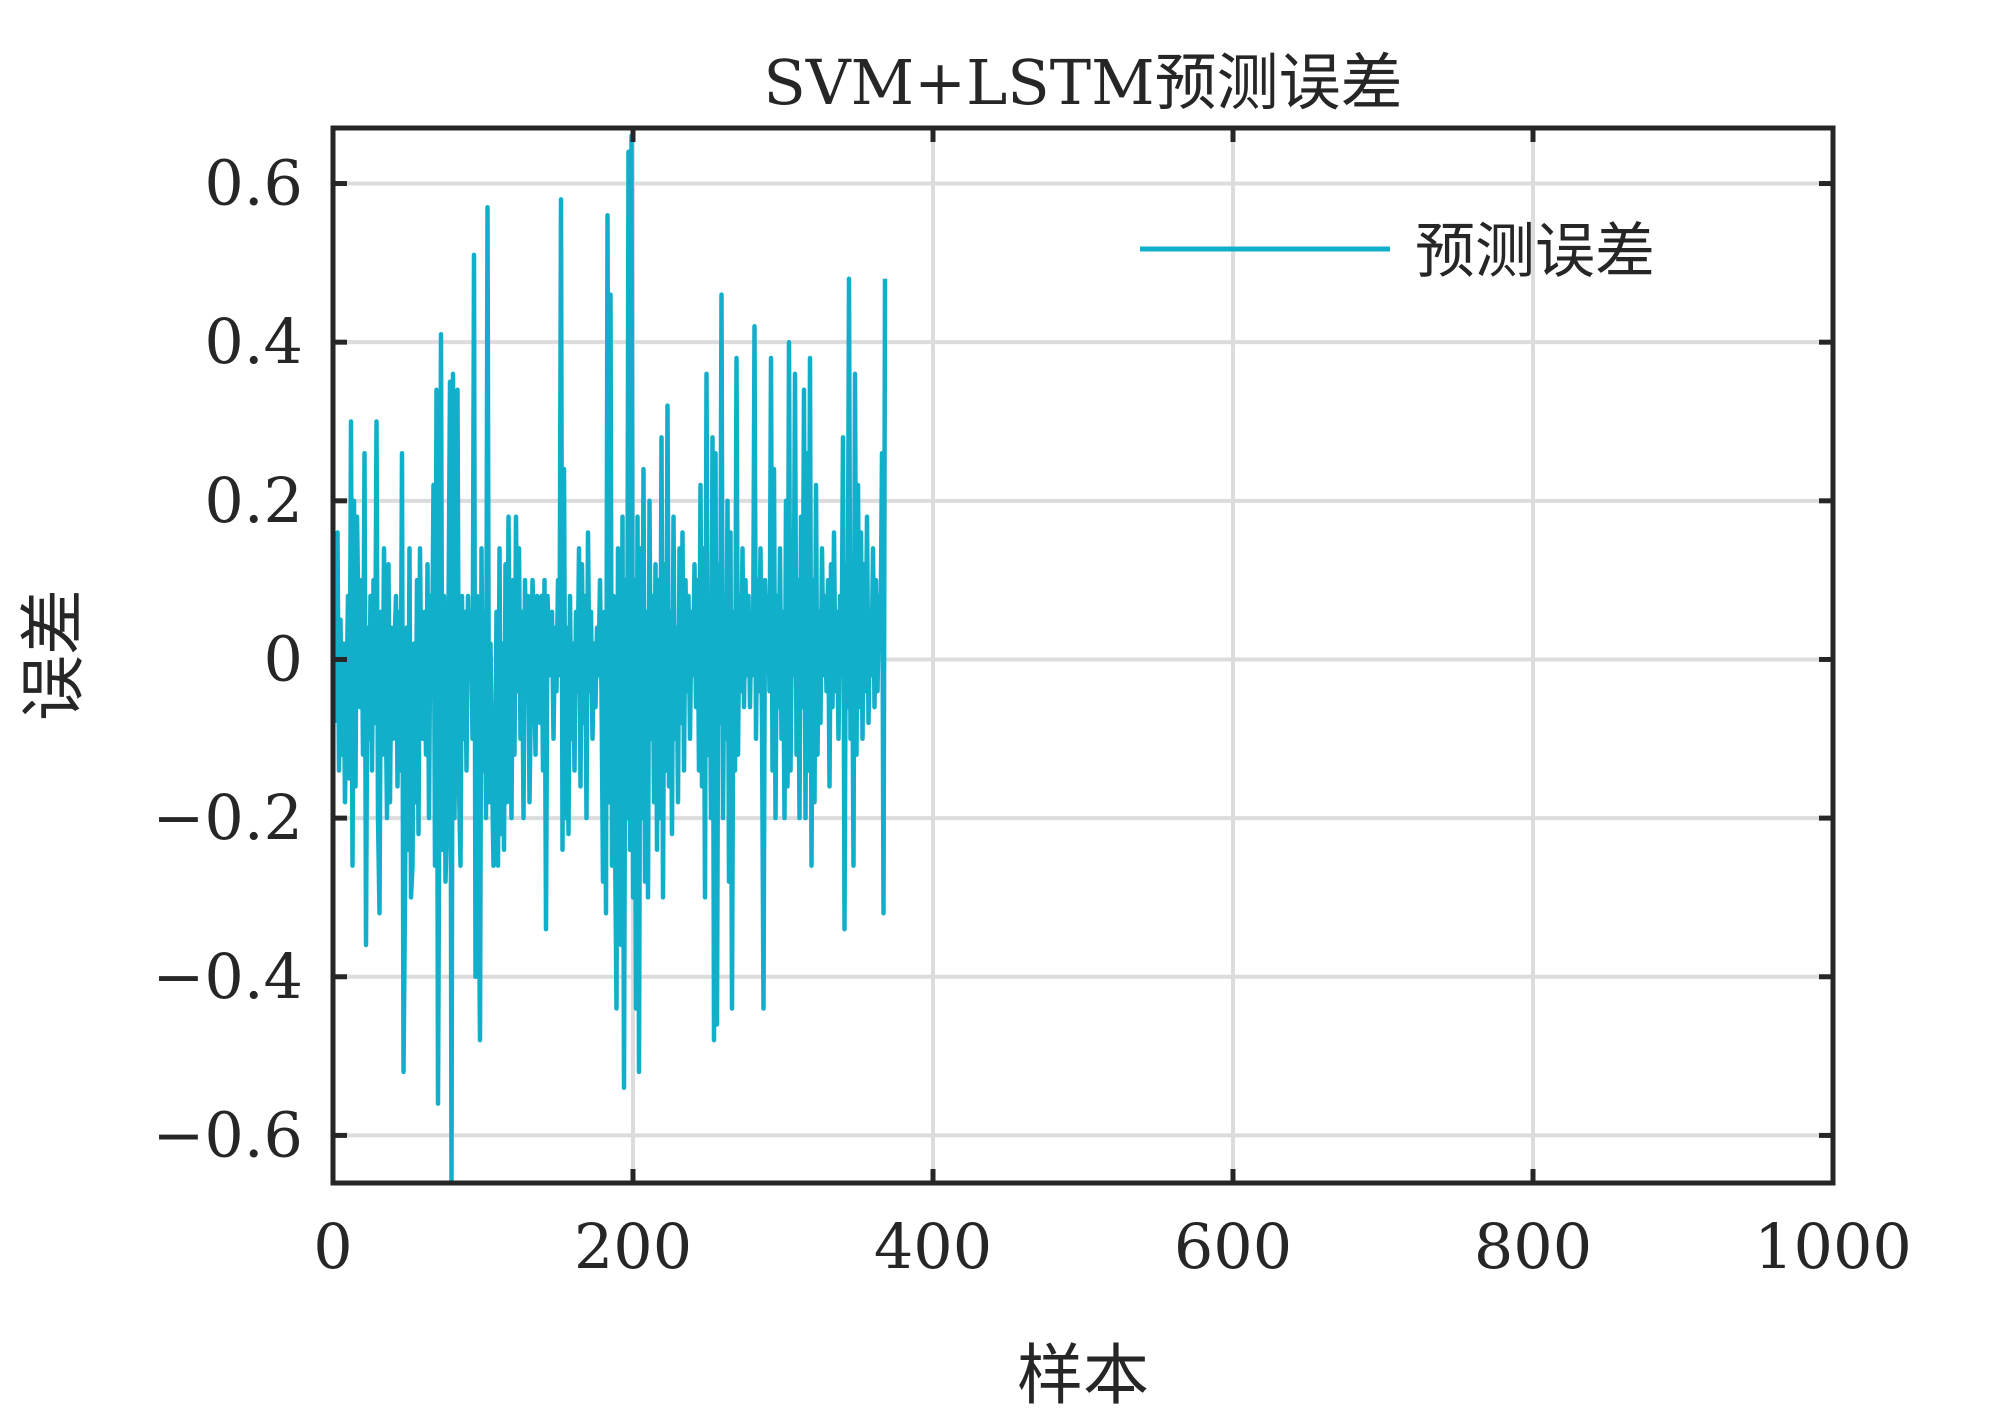 Image resolution: width=2008 pixels, height=1417 pixels. I want to click on legend: 预测误差, so click(1397, 252).